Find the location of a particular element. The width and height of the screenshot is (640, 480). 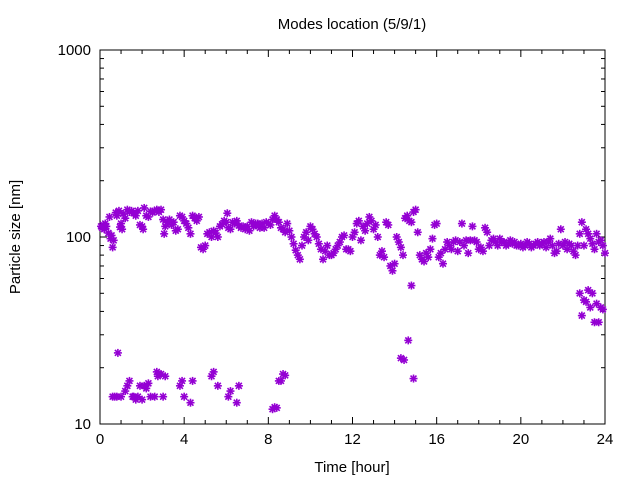

x-axis-label: Time [hour] is located at coordinates (351, 467).